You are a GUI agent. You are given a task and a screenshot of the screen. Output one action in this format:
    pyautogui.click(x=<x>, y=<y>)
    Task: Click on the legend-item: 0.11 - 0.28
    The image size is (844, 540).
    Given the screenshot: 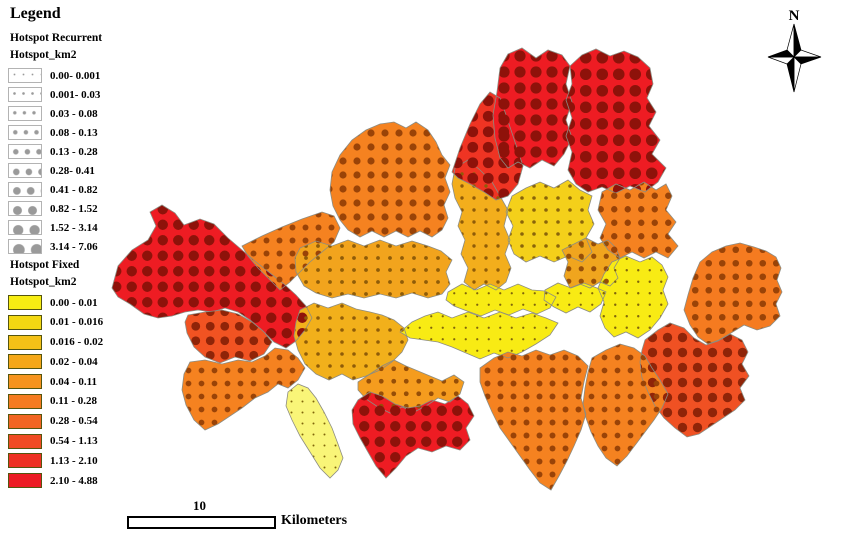 What is the action you would take?
    pyautogui.click(x=78, y=401)
    